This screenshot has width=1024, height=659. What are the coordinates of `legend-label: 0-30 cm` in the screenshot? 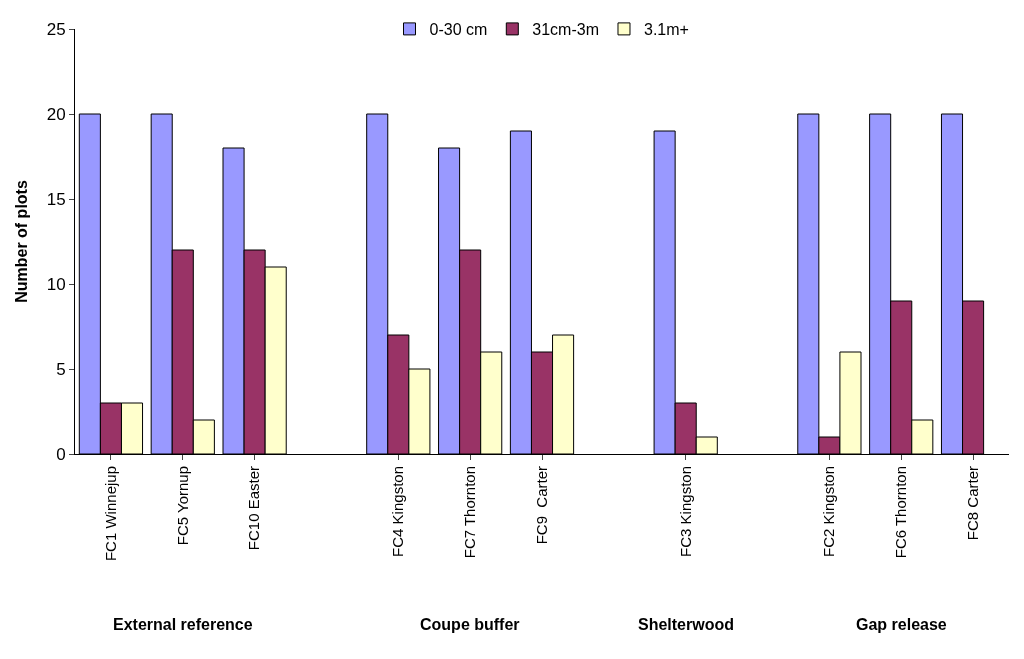 It's located at (458, 30).